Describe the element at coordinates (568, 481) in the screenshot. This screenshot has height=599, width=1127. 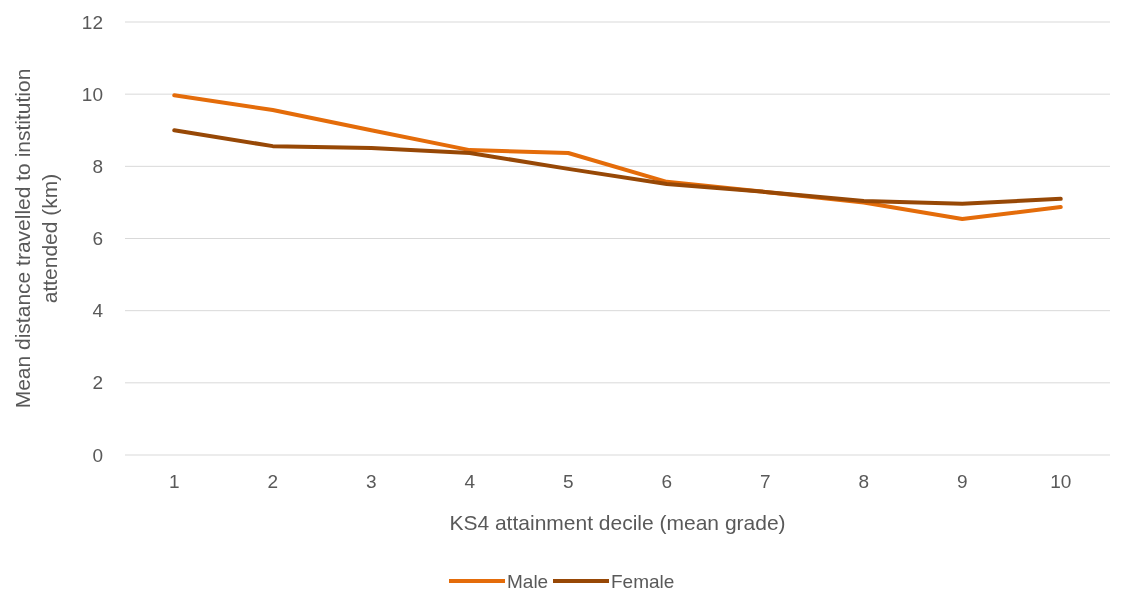
I see `x-tick-label: 5` at that location.